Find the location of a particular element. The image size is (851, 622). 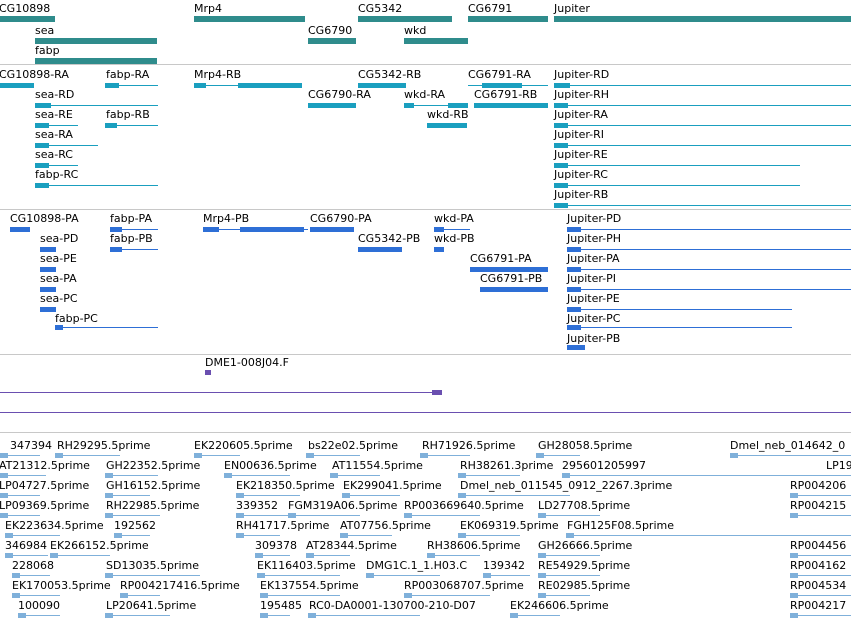

est-label: GH28058.5prime is located at coordinates (585, 445).